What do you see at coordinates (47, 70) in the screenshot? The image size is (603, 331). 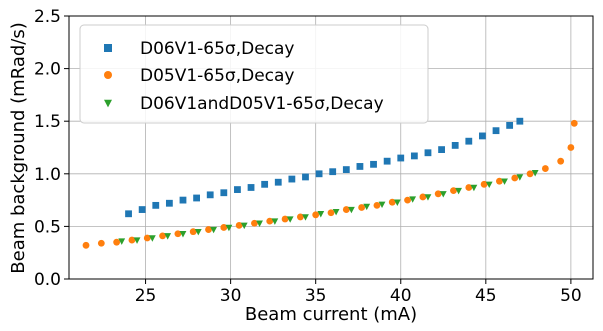 I see `y-tick-label: 2.0` at bounding box center [47, 70].